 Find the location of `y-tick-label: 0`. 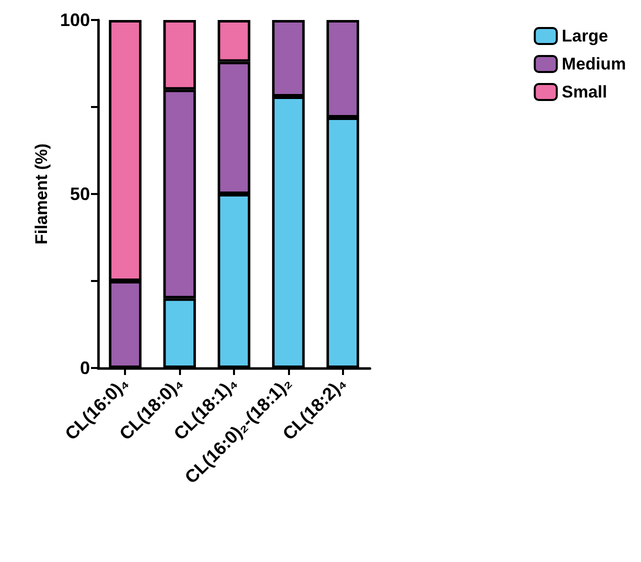

y-tick-label: 0 is located at coordinates (85, 368).